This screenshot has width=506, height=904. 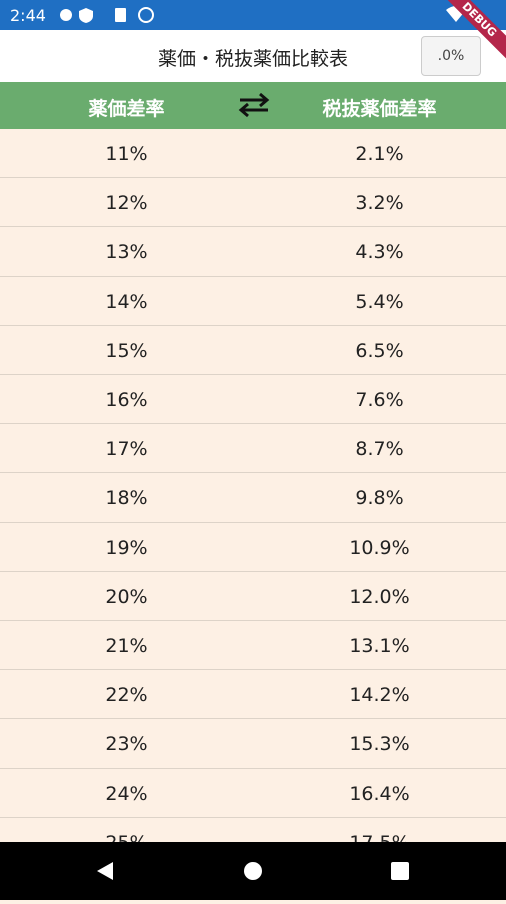 What do you see at coordinates (126, 252) in the screenshot?
I see `table-cell: 13%` at bounding box center [126, 252].